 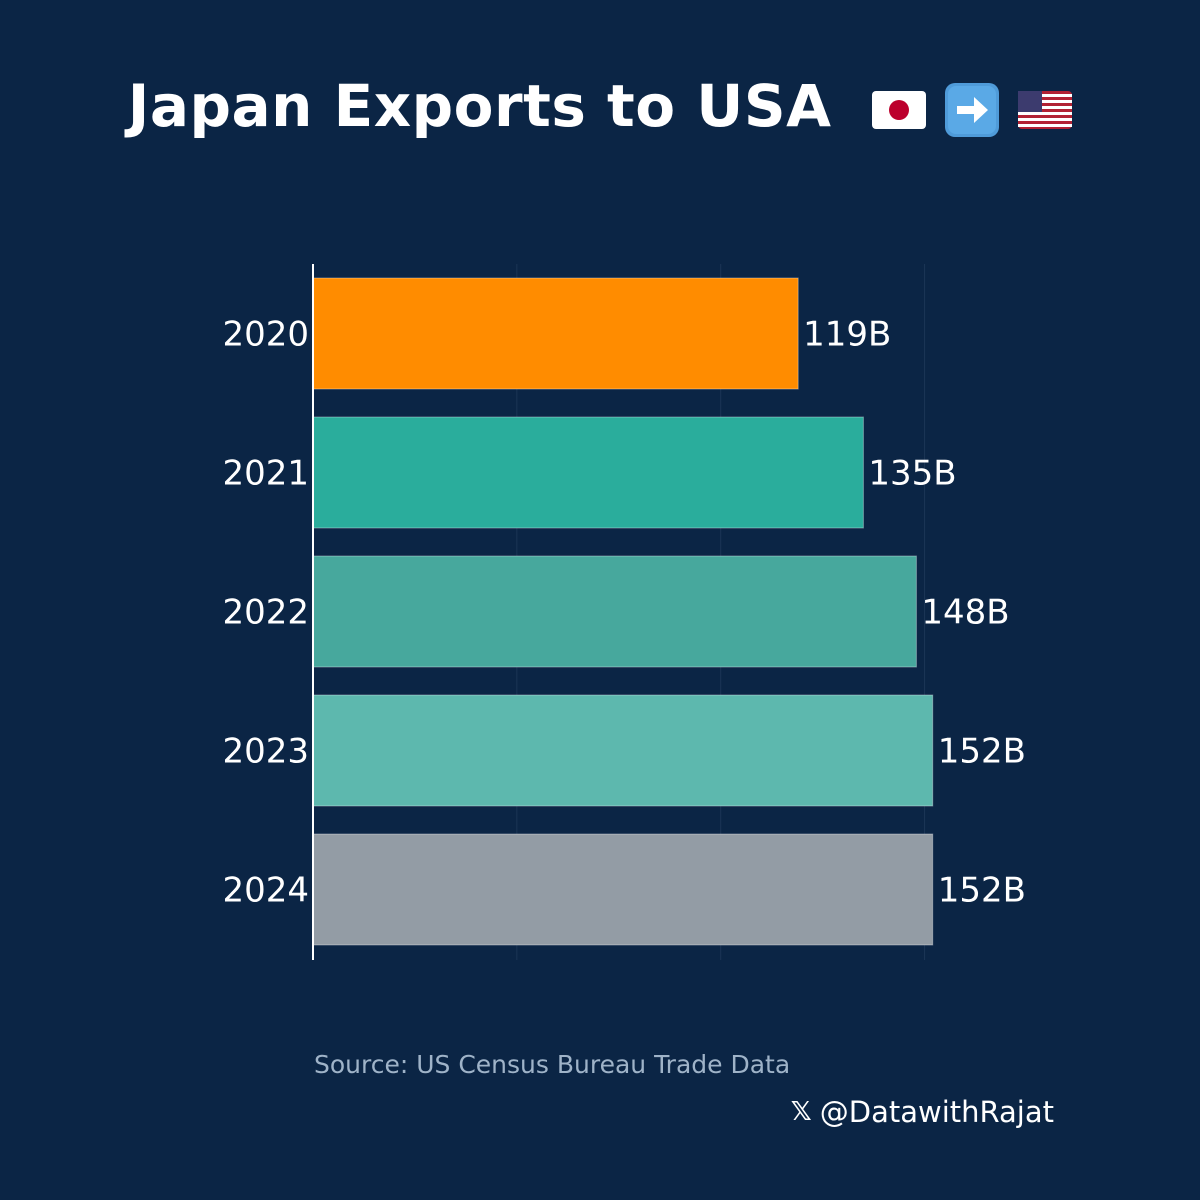 What do you see at coordinates (936, 1112) in the screenshot?
I see `author-handle: @DatawithRajat` at bounding box center [936, 1112].